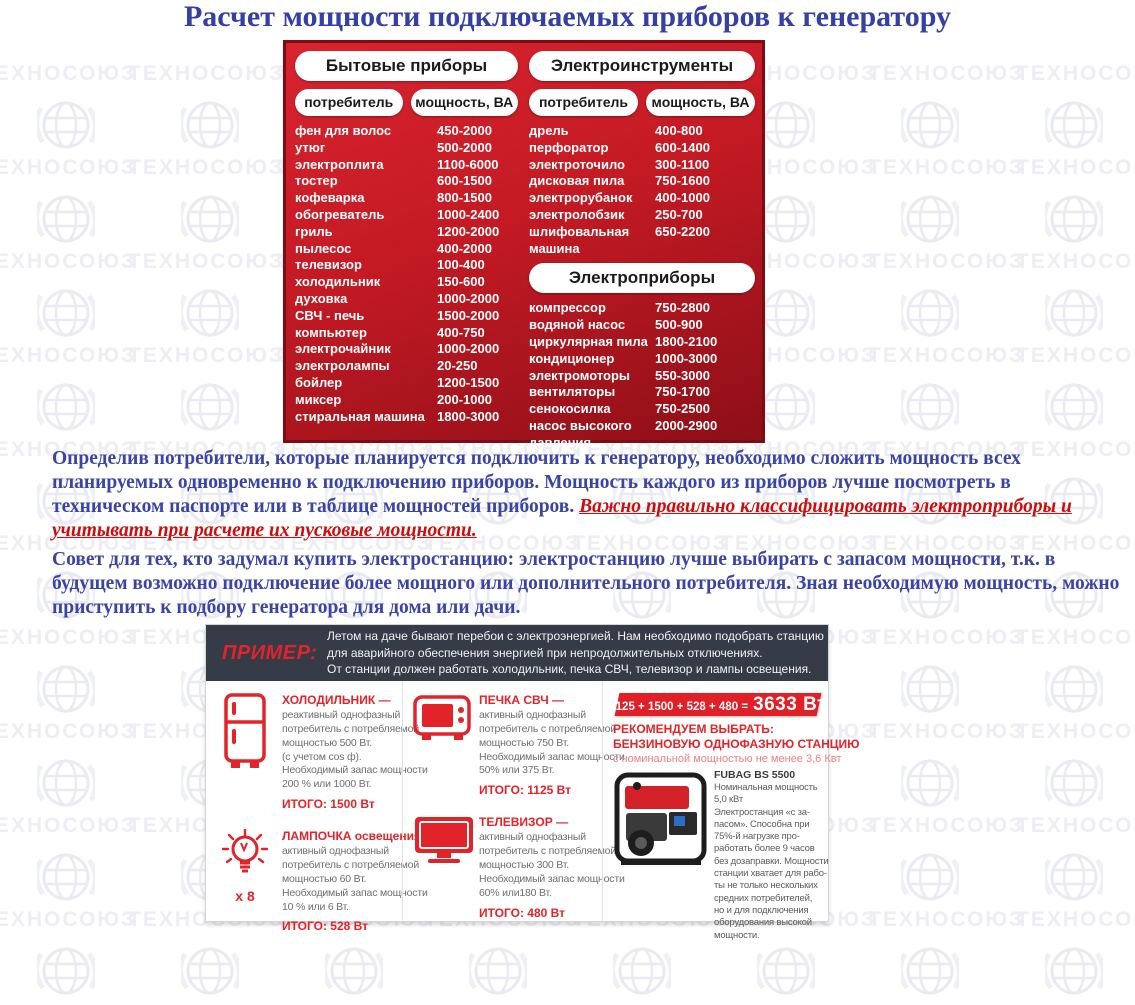 Image resolution: width=1135 pixels, height=1005 pixels. I want to click on table-row: насос высокого давления 2000-2900, so click(642, 435).